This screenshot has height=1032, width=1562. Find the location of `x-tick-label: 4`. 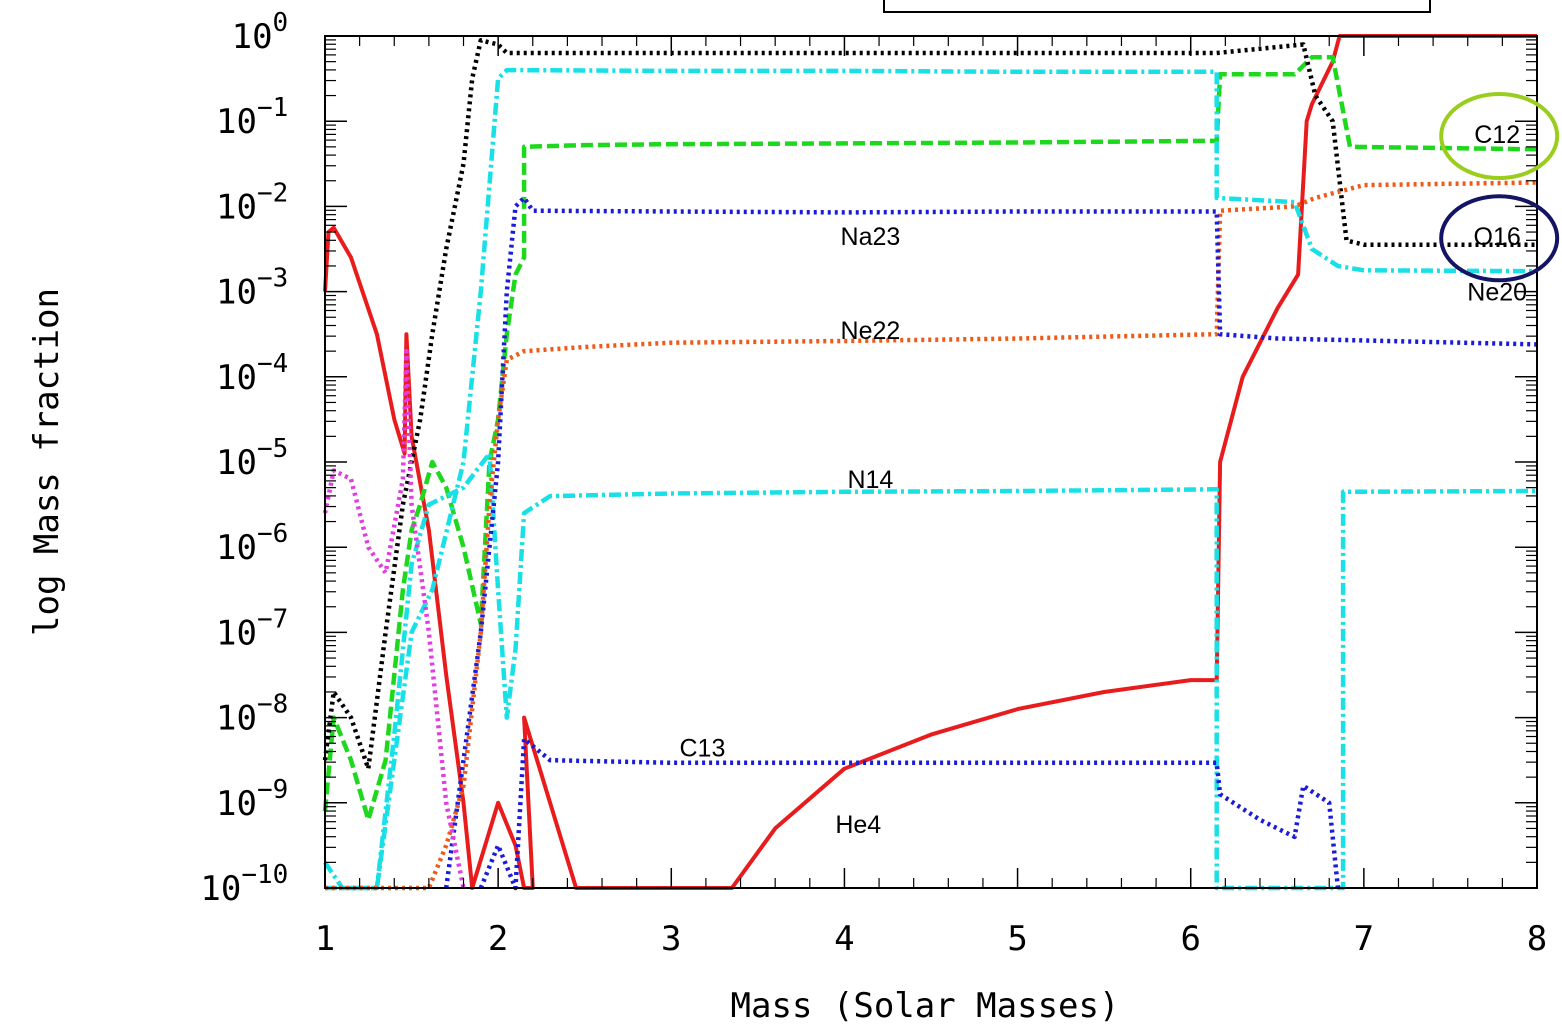

x-tick-label: 4 is located at coordinates (844, 939).